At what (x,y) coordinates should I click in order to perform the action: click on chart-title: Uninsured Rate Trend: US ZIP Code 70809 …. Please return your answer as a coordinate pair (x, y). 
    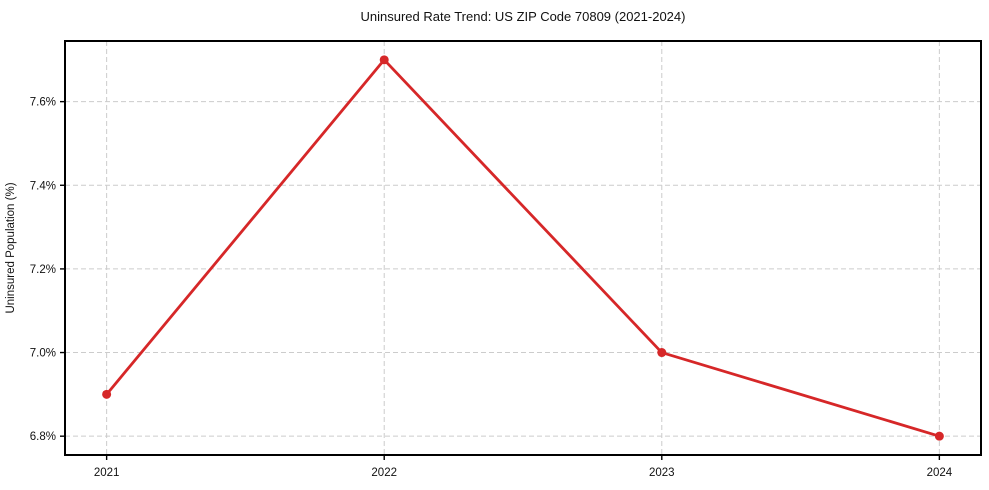
    Looking at the image, I should click on (523, 16).